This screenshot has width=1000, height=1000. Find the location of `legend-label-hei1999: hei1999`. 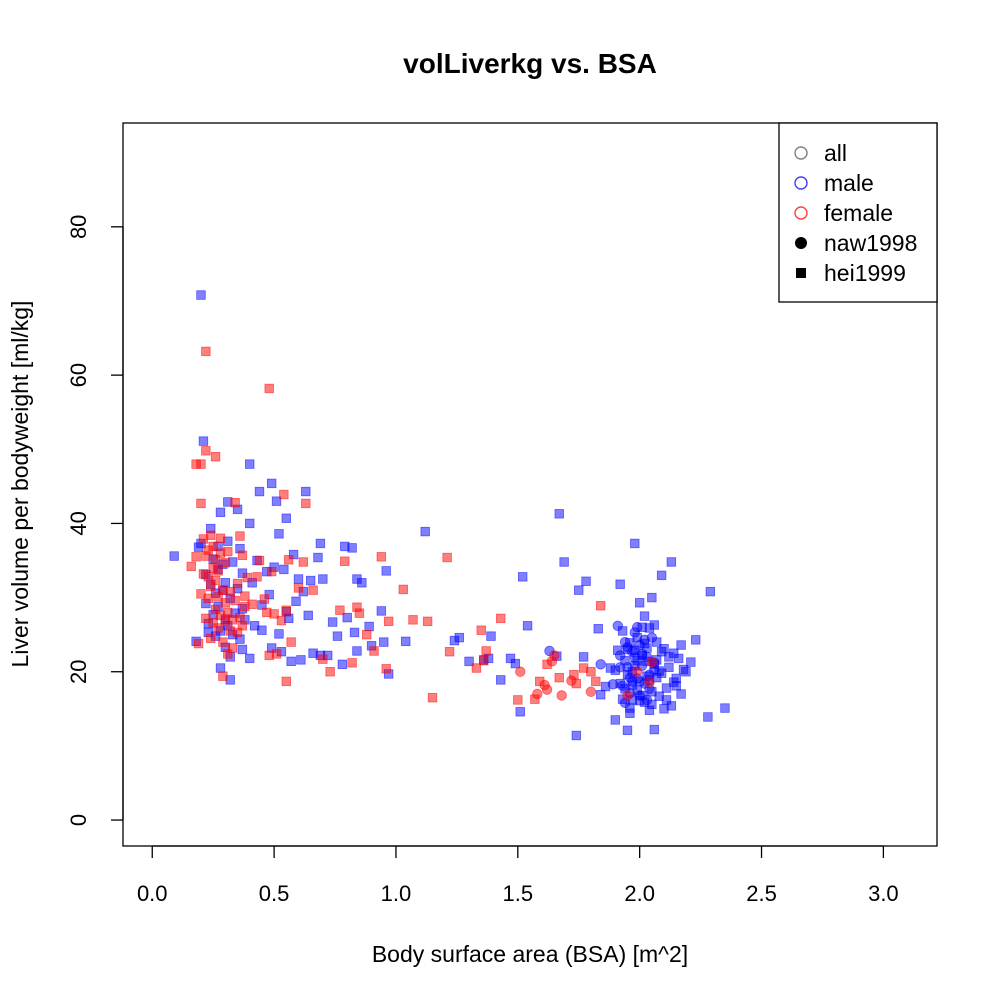

legend-label-hei1999: hei1999 is located at coordinates (865, 273).